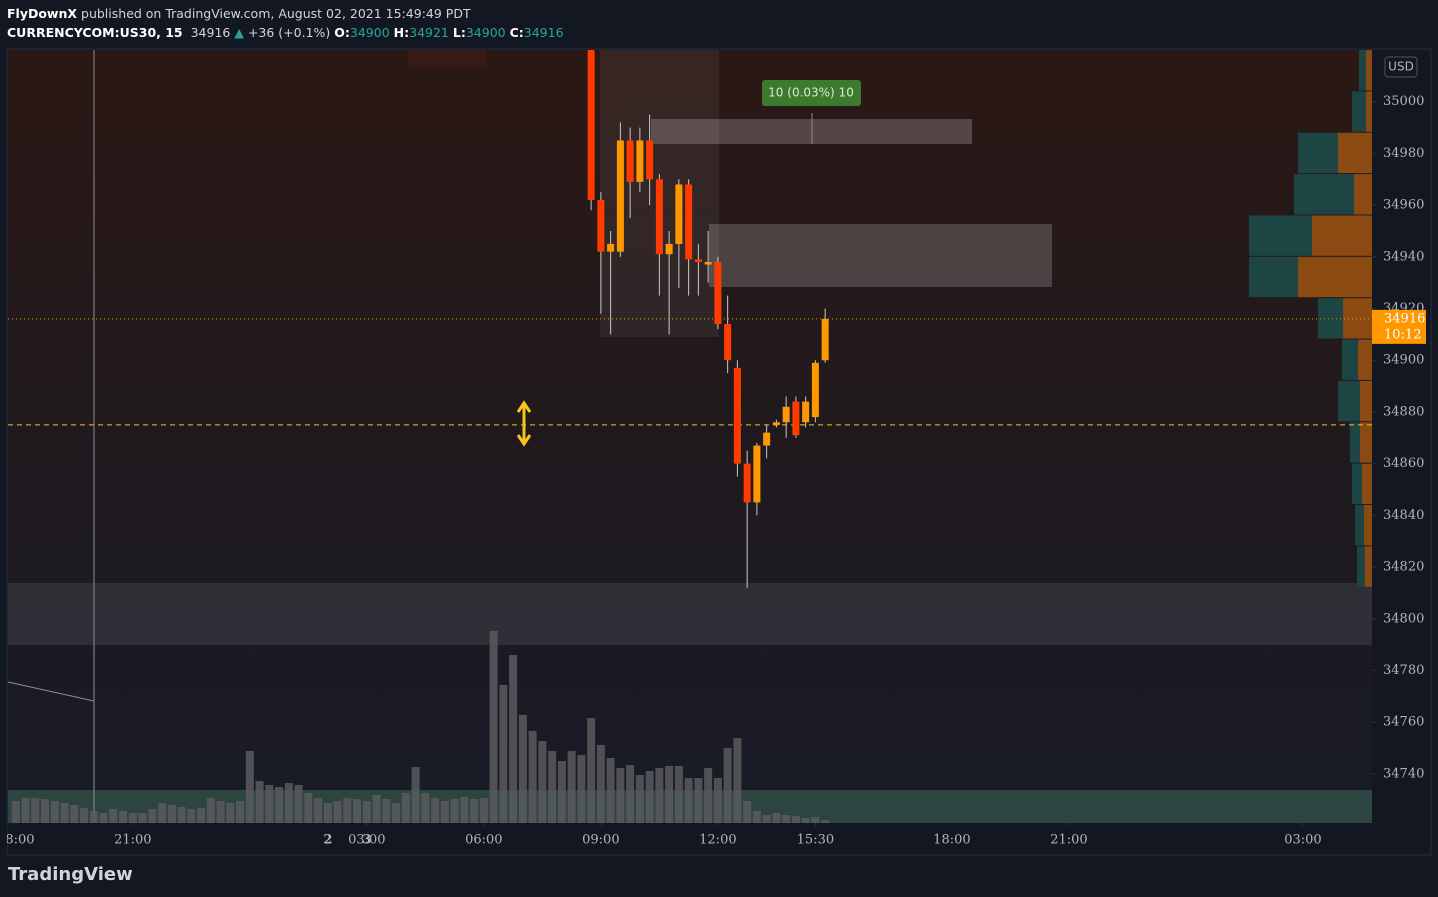 The width and height of the screenshot is (1438, 897). I want to click on y-tick-label: 34960, so click(1403, 205).